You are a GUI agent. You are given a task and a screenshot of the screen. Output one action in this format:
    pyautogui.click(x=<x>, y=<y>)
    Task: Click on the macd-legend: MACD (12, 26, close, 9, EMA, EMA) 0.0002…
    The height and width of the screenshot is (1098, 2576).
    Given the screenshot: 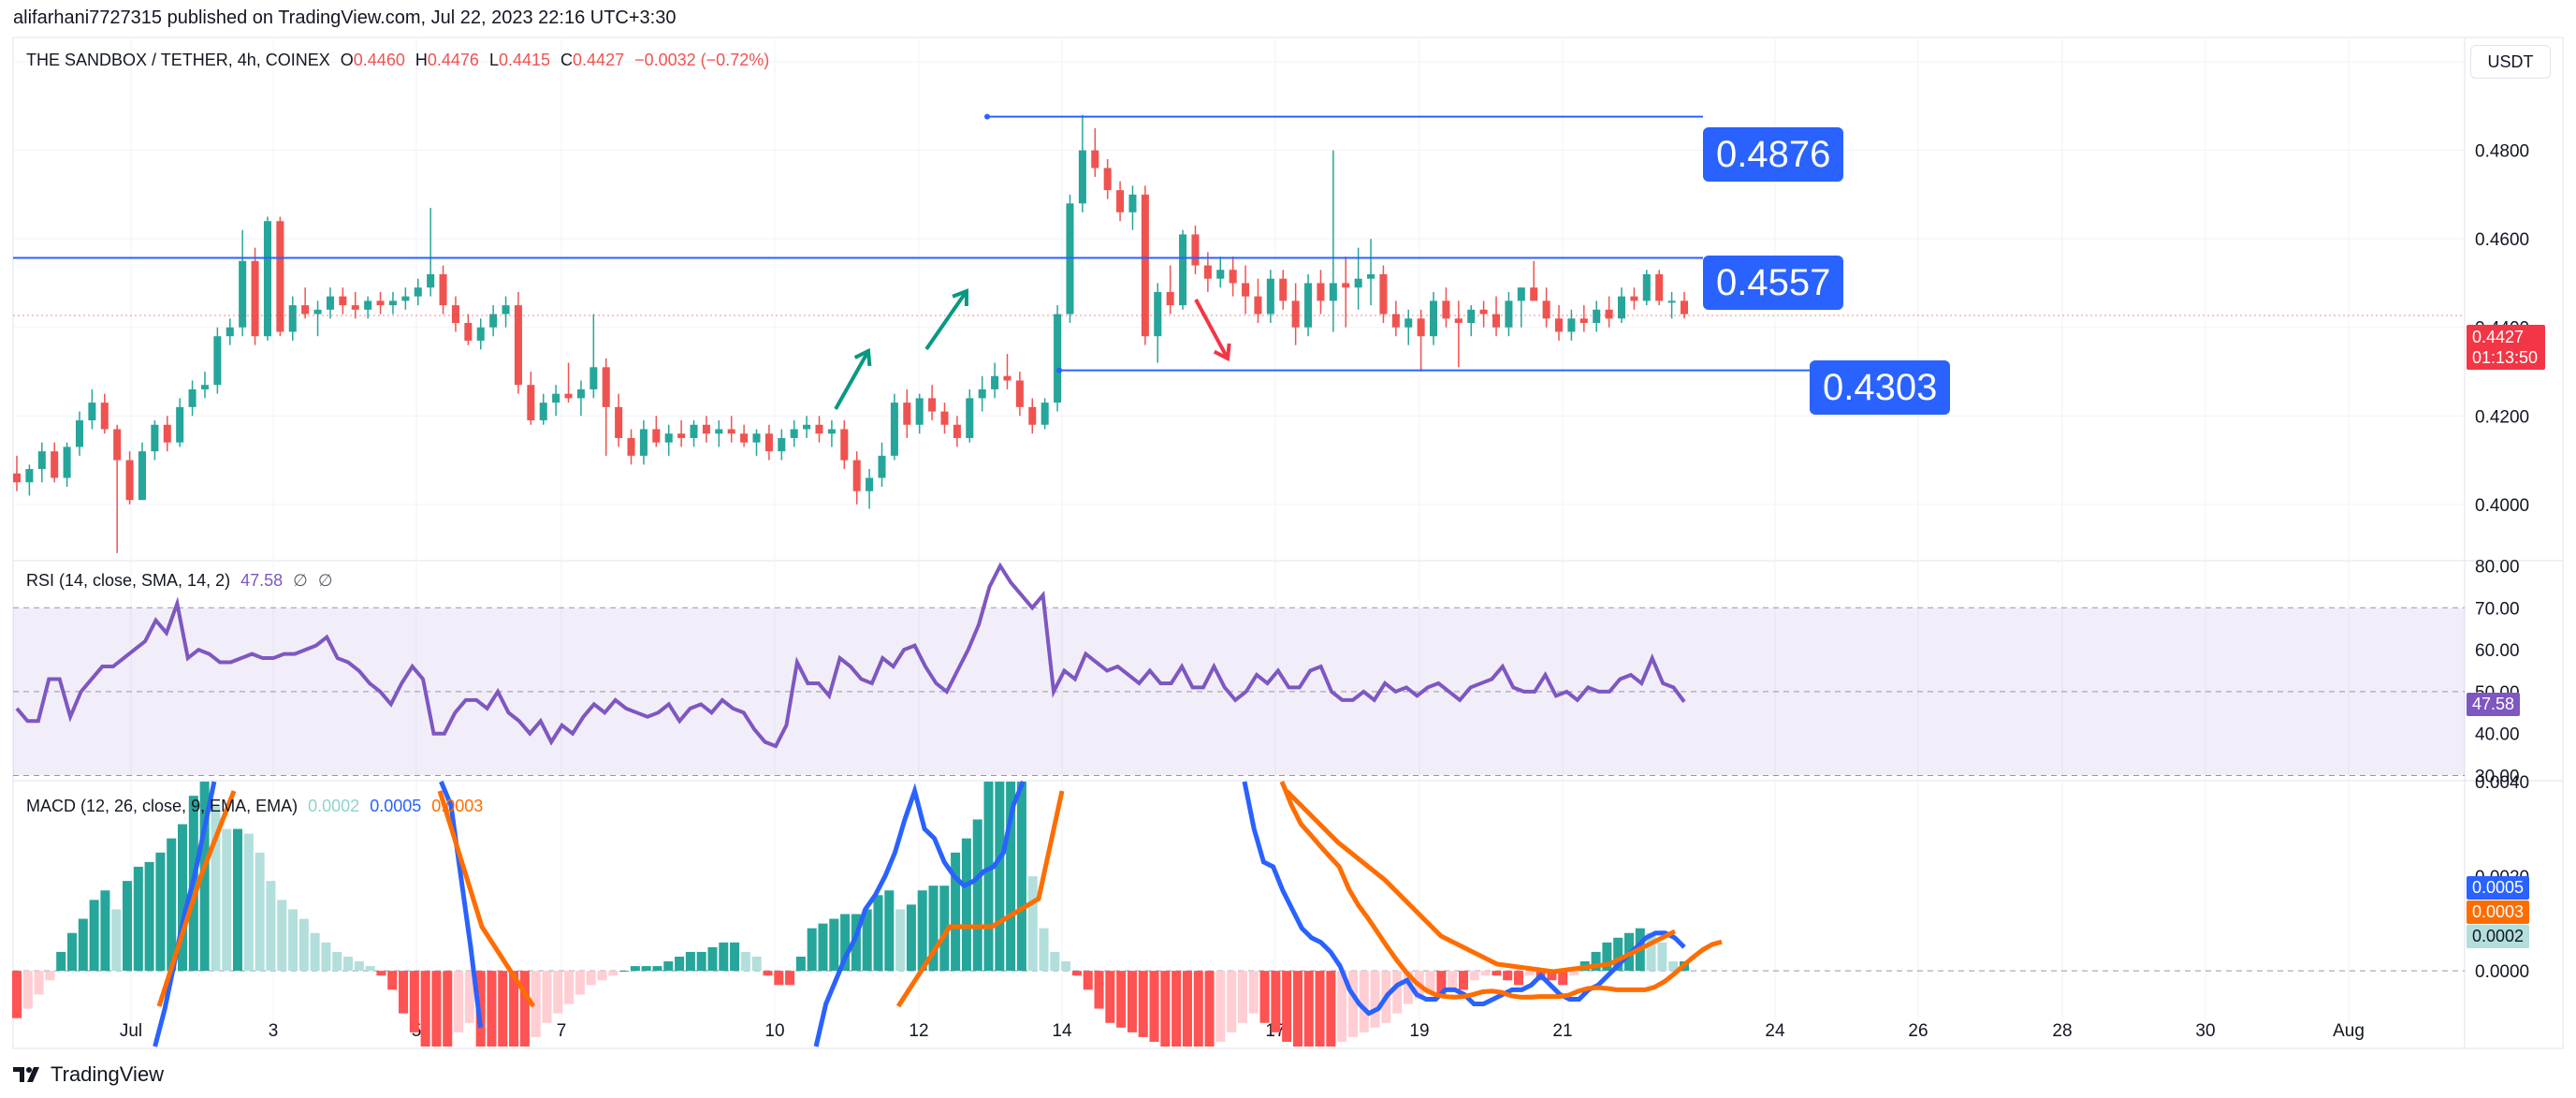 What is the action you would take?
    pyautogui.click(x=257, y=806)
    